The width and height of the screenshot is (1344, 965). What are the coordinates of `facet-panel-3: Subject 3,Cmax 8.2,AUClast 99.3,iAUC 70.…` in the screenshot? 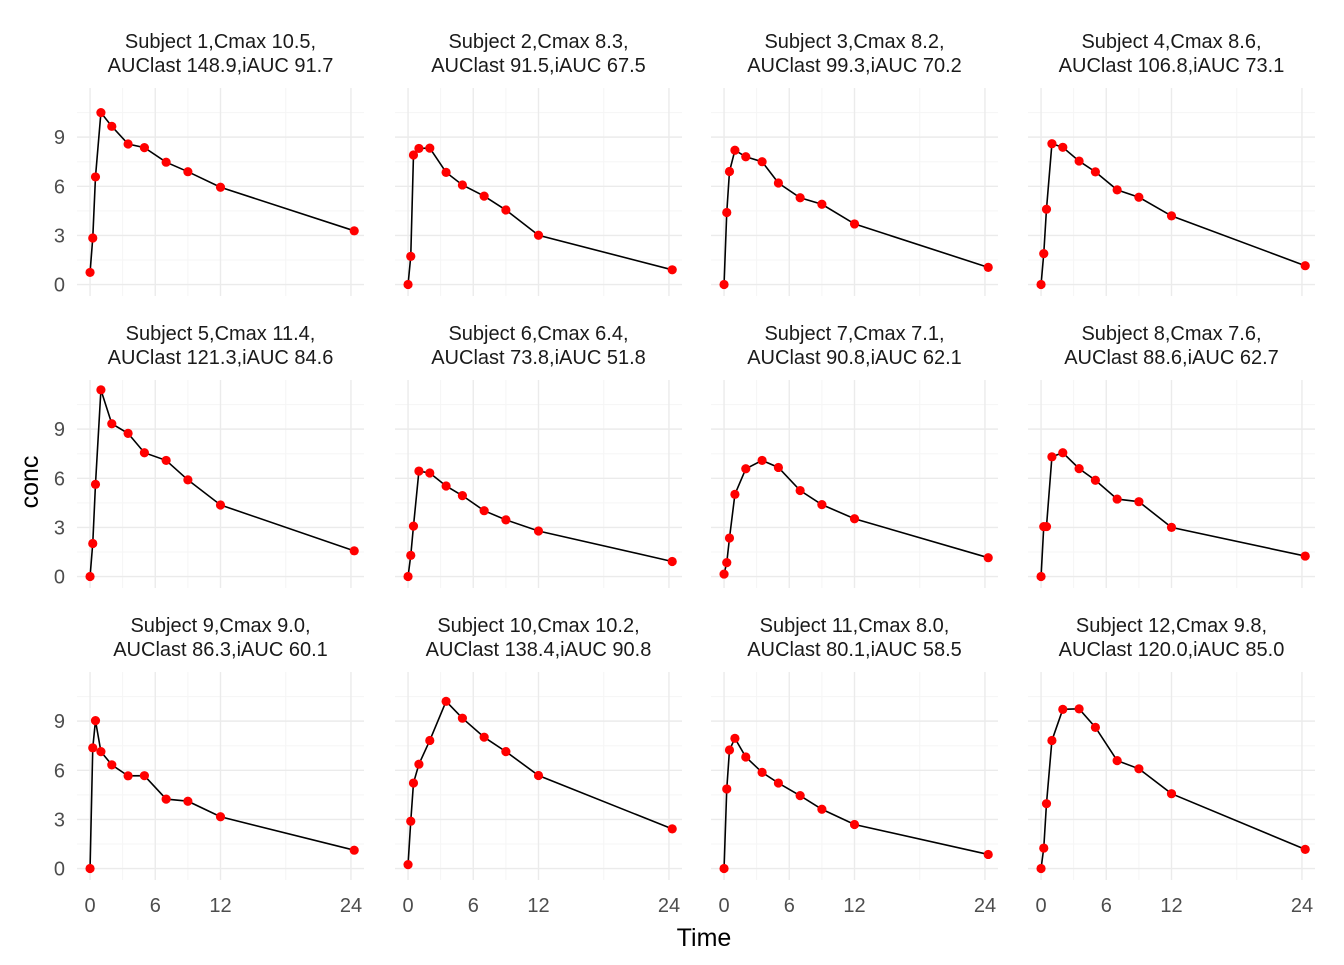 It's located at (854, 163).